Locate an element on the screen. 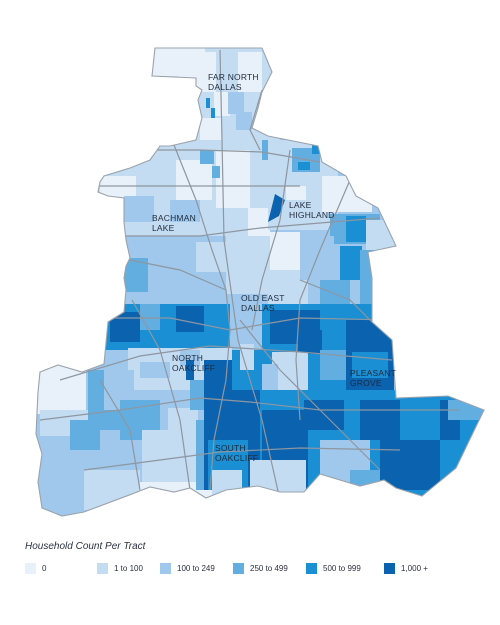 This screenshot has width=500, height=625. region-label-lake-highland: LAKE HIGHLAND is located at coordinates (312, 210).